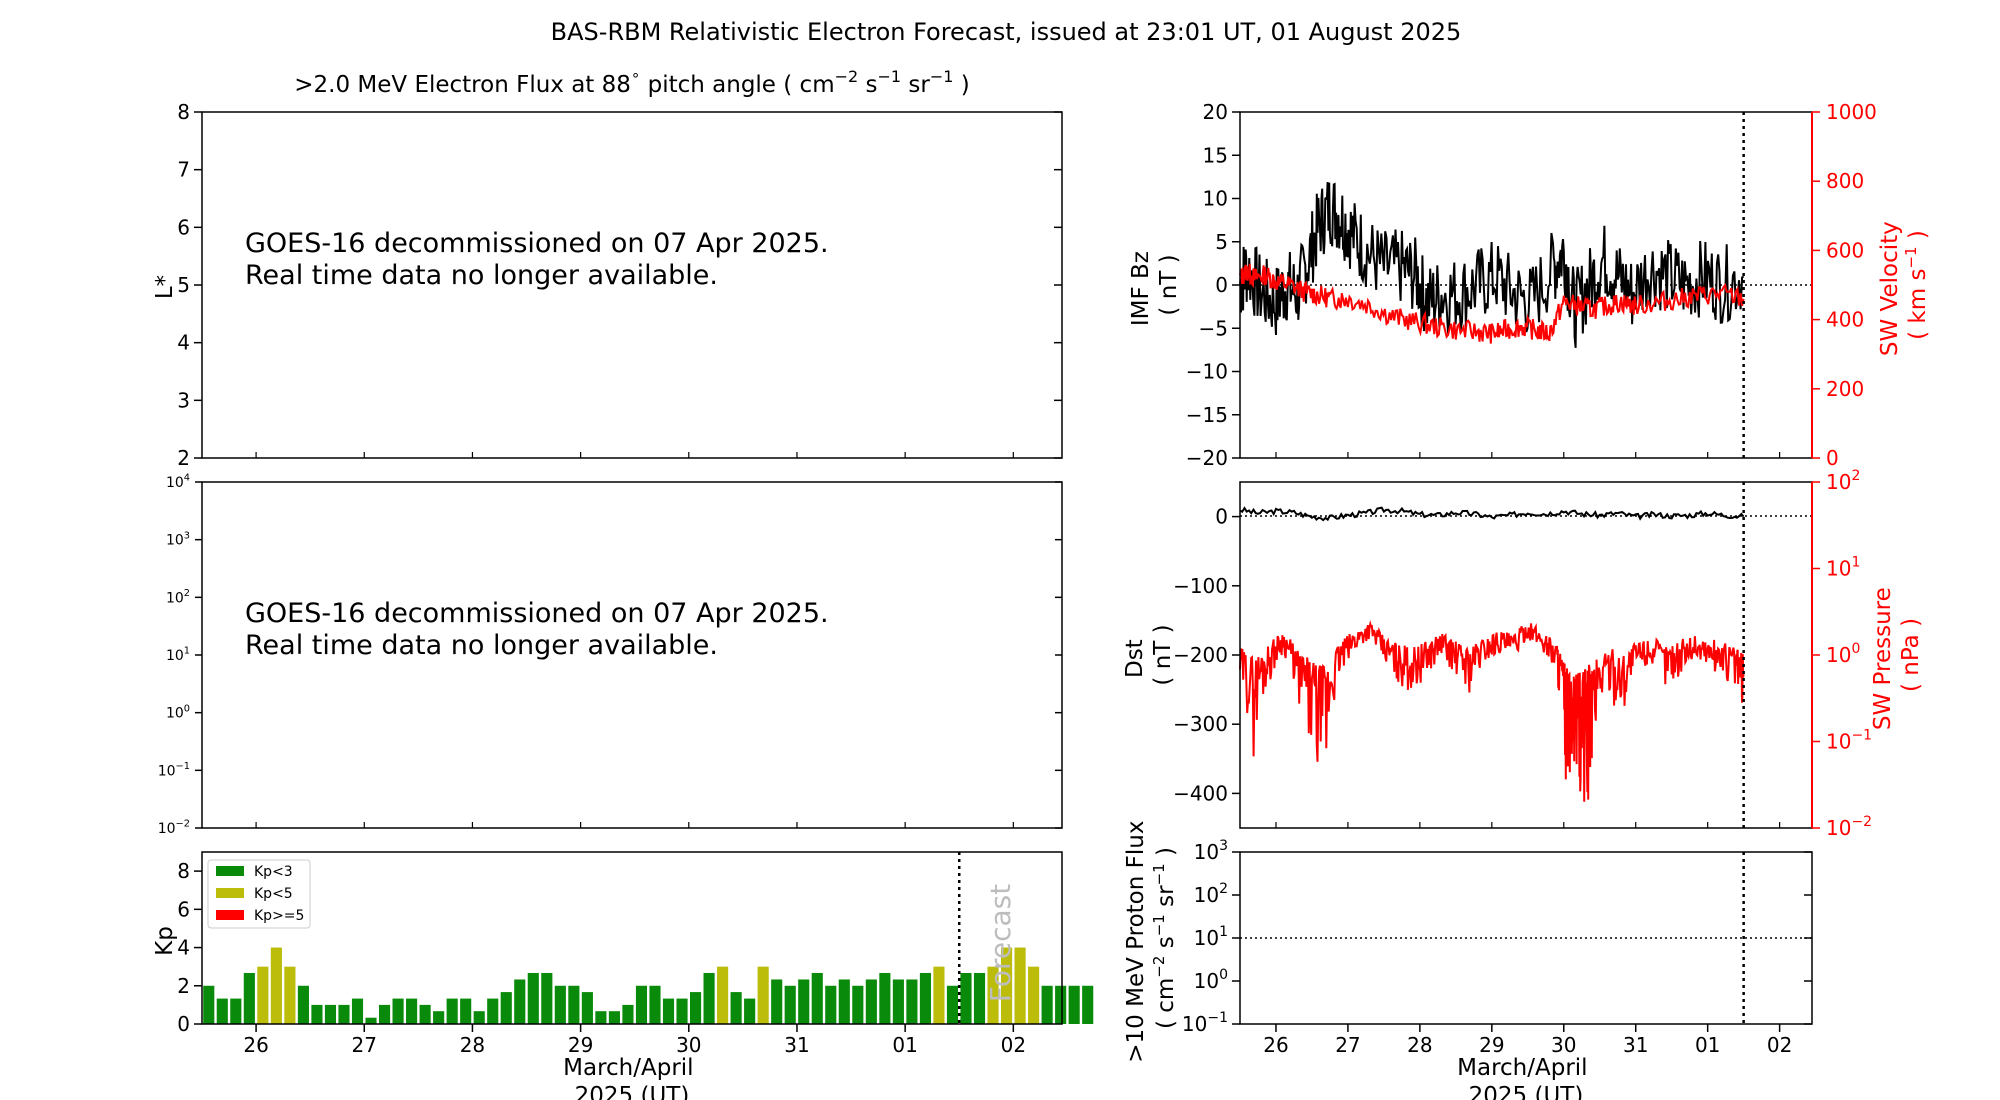 Image resolution: width=2000 pixels, height=1100 pixels. I want to click on sw-velocity-ytick-label: 400, so click(1845, 320).